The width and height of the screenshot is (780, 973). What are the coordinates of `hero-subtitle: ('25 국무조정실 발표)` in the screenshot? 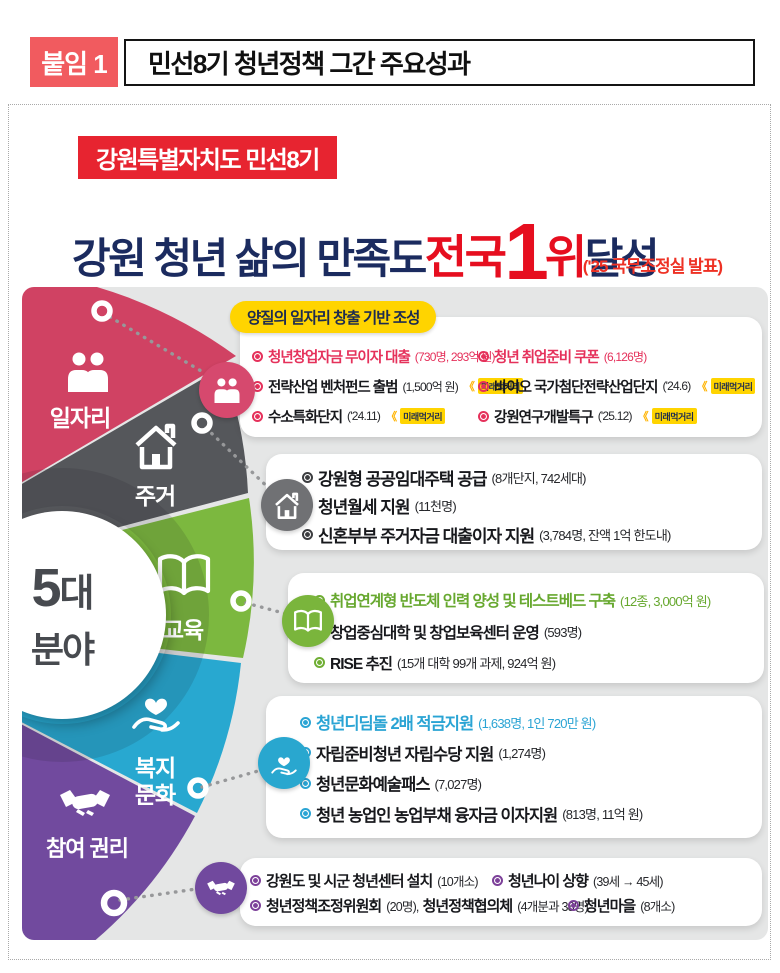 It's located at (652, 266).